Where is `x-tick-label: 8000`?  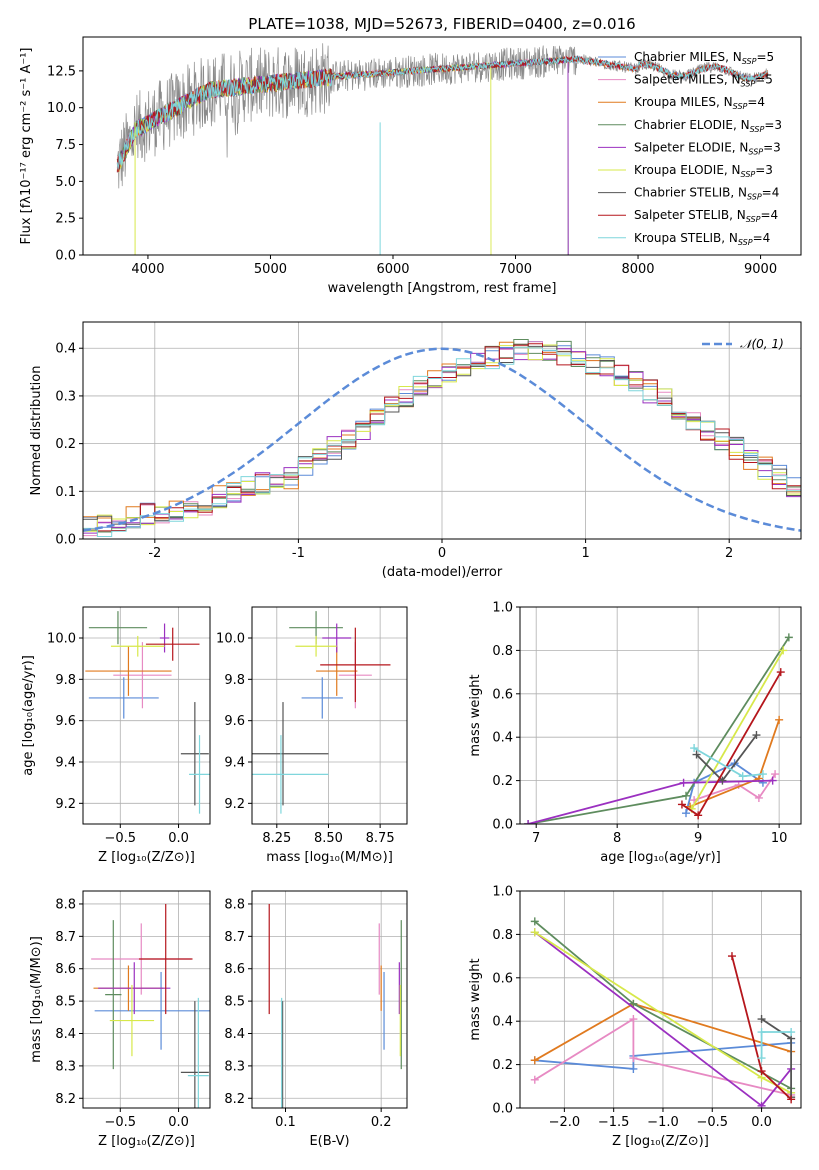 x-tick-label: 8000 is located at coordinates (637, 269).